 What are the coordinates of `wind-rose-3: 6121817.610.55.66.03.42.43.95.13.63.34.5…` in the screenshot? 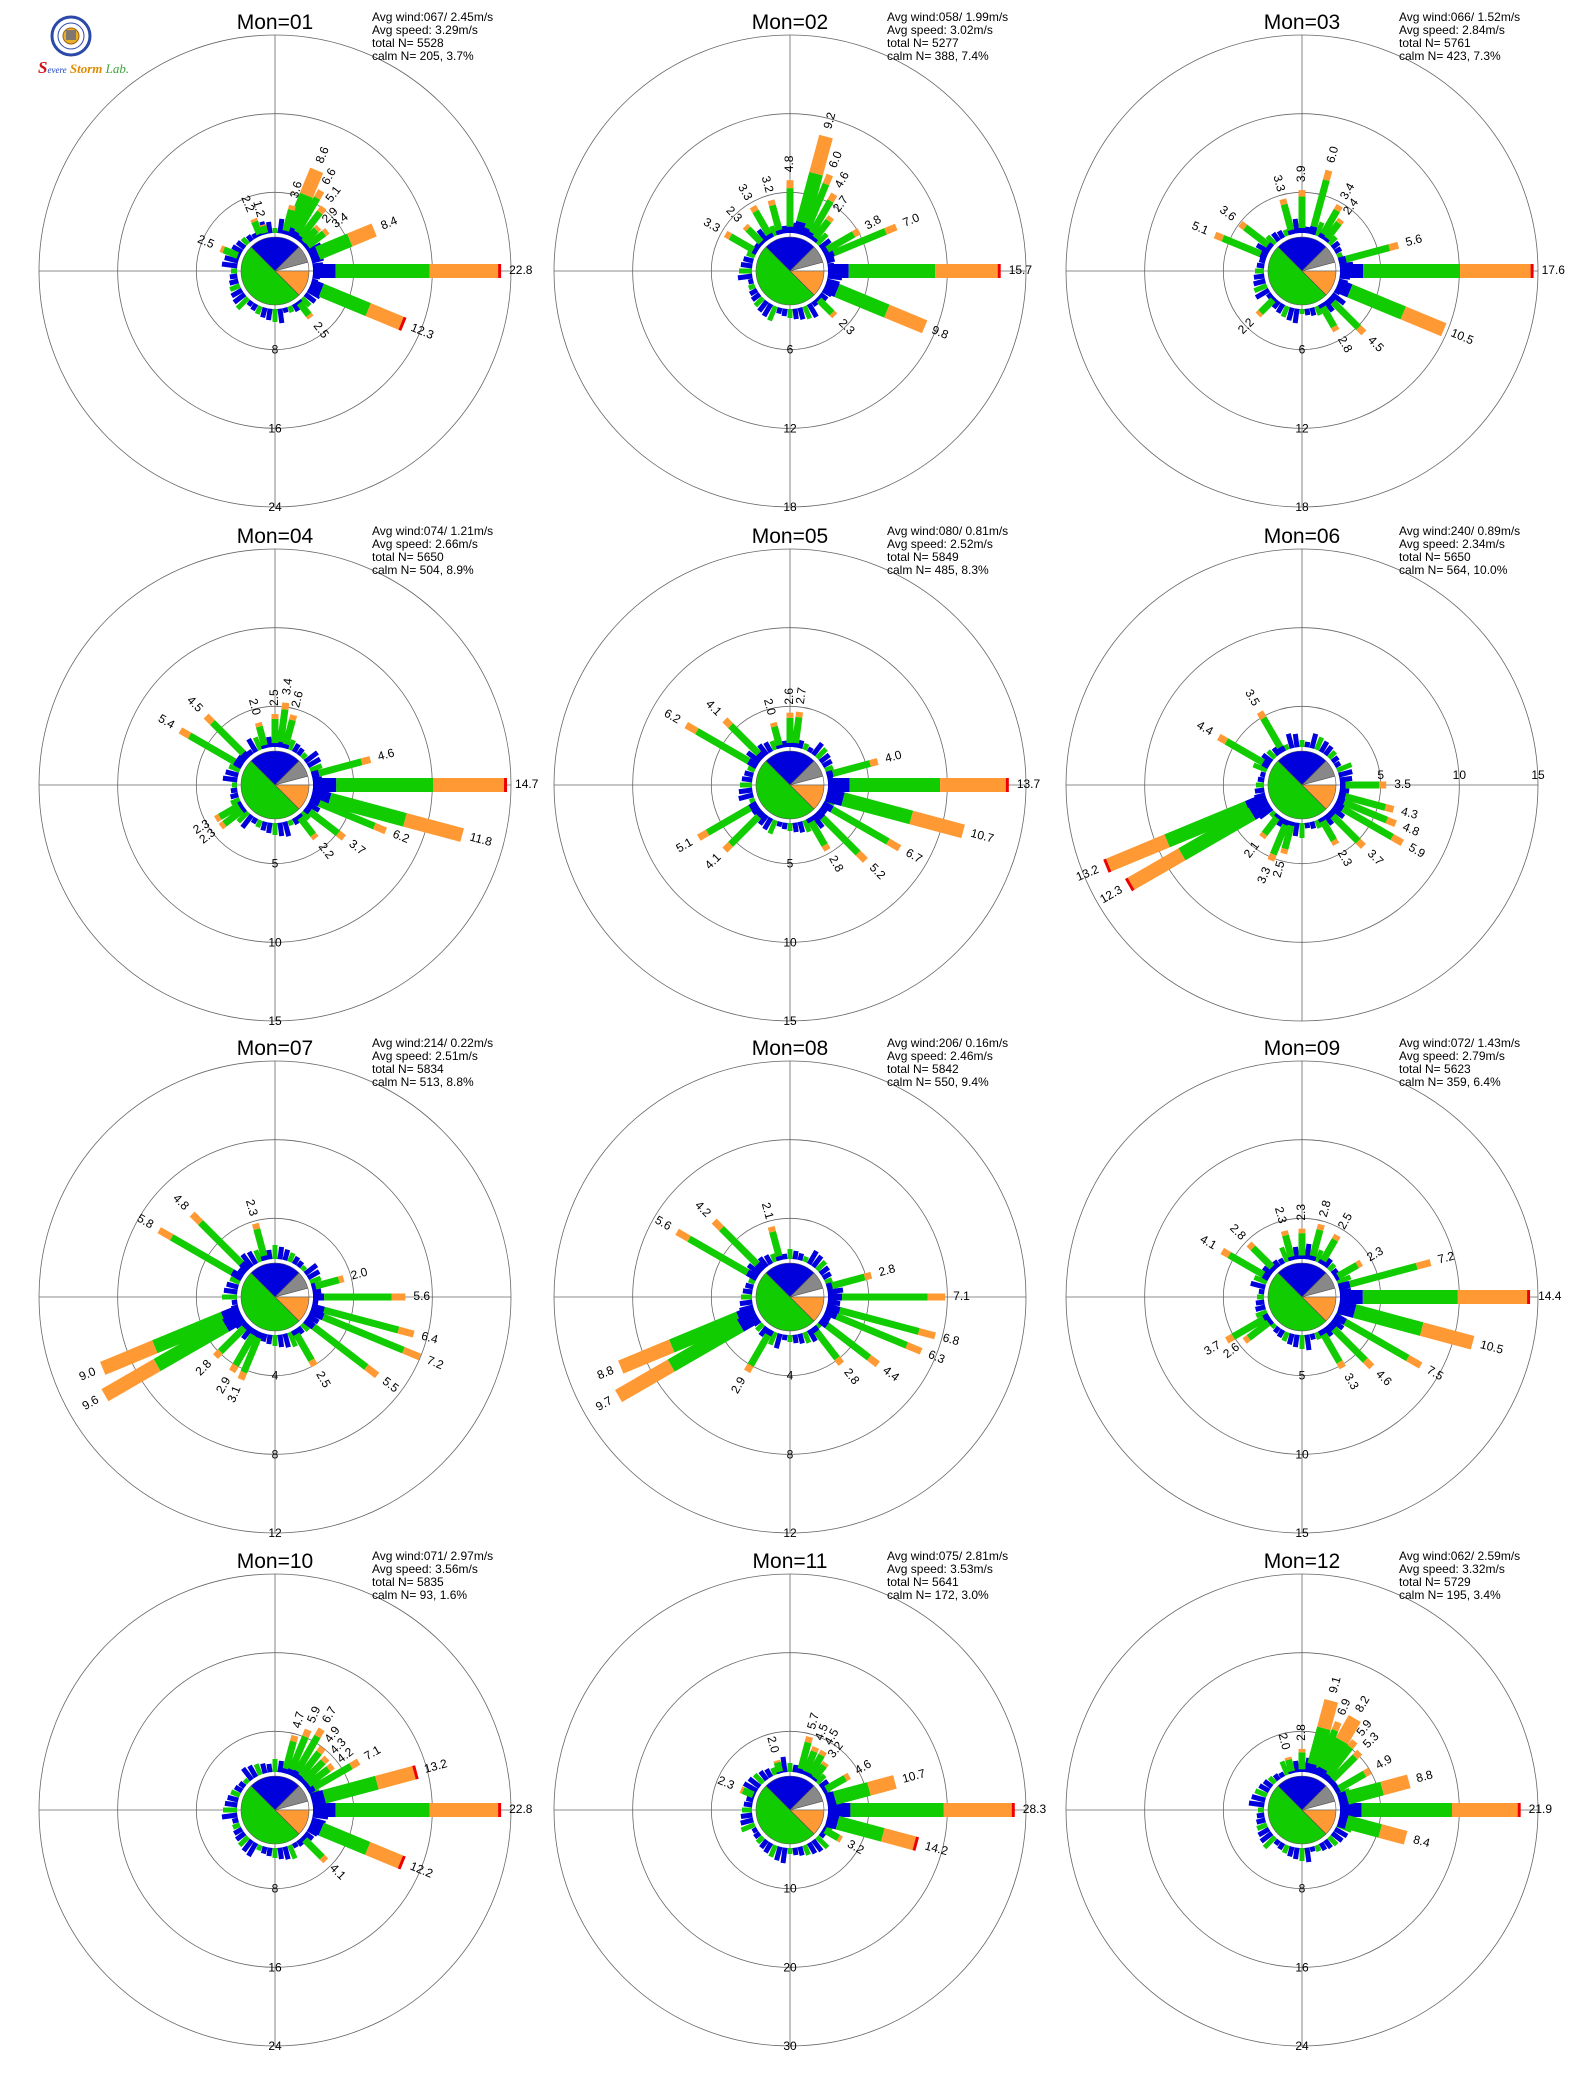 It's located at (1315, 262).